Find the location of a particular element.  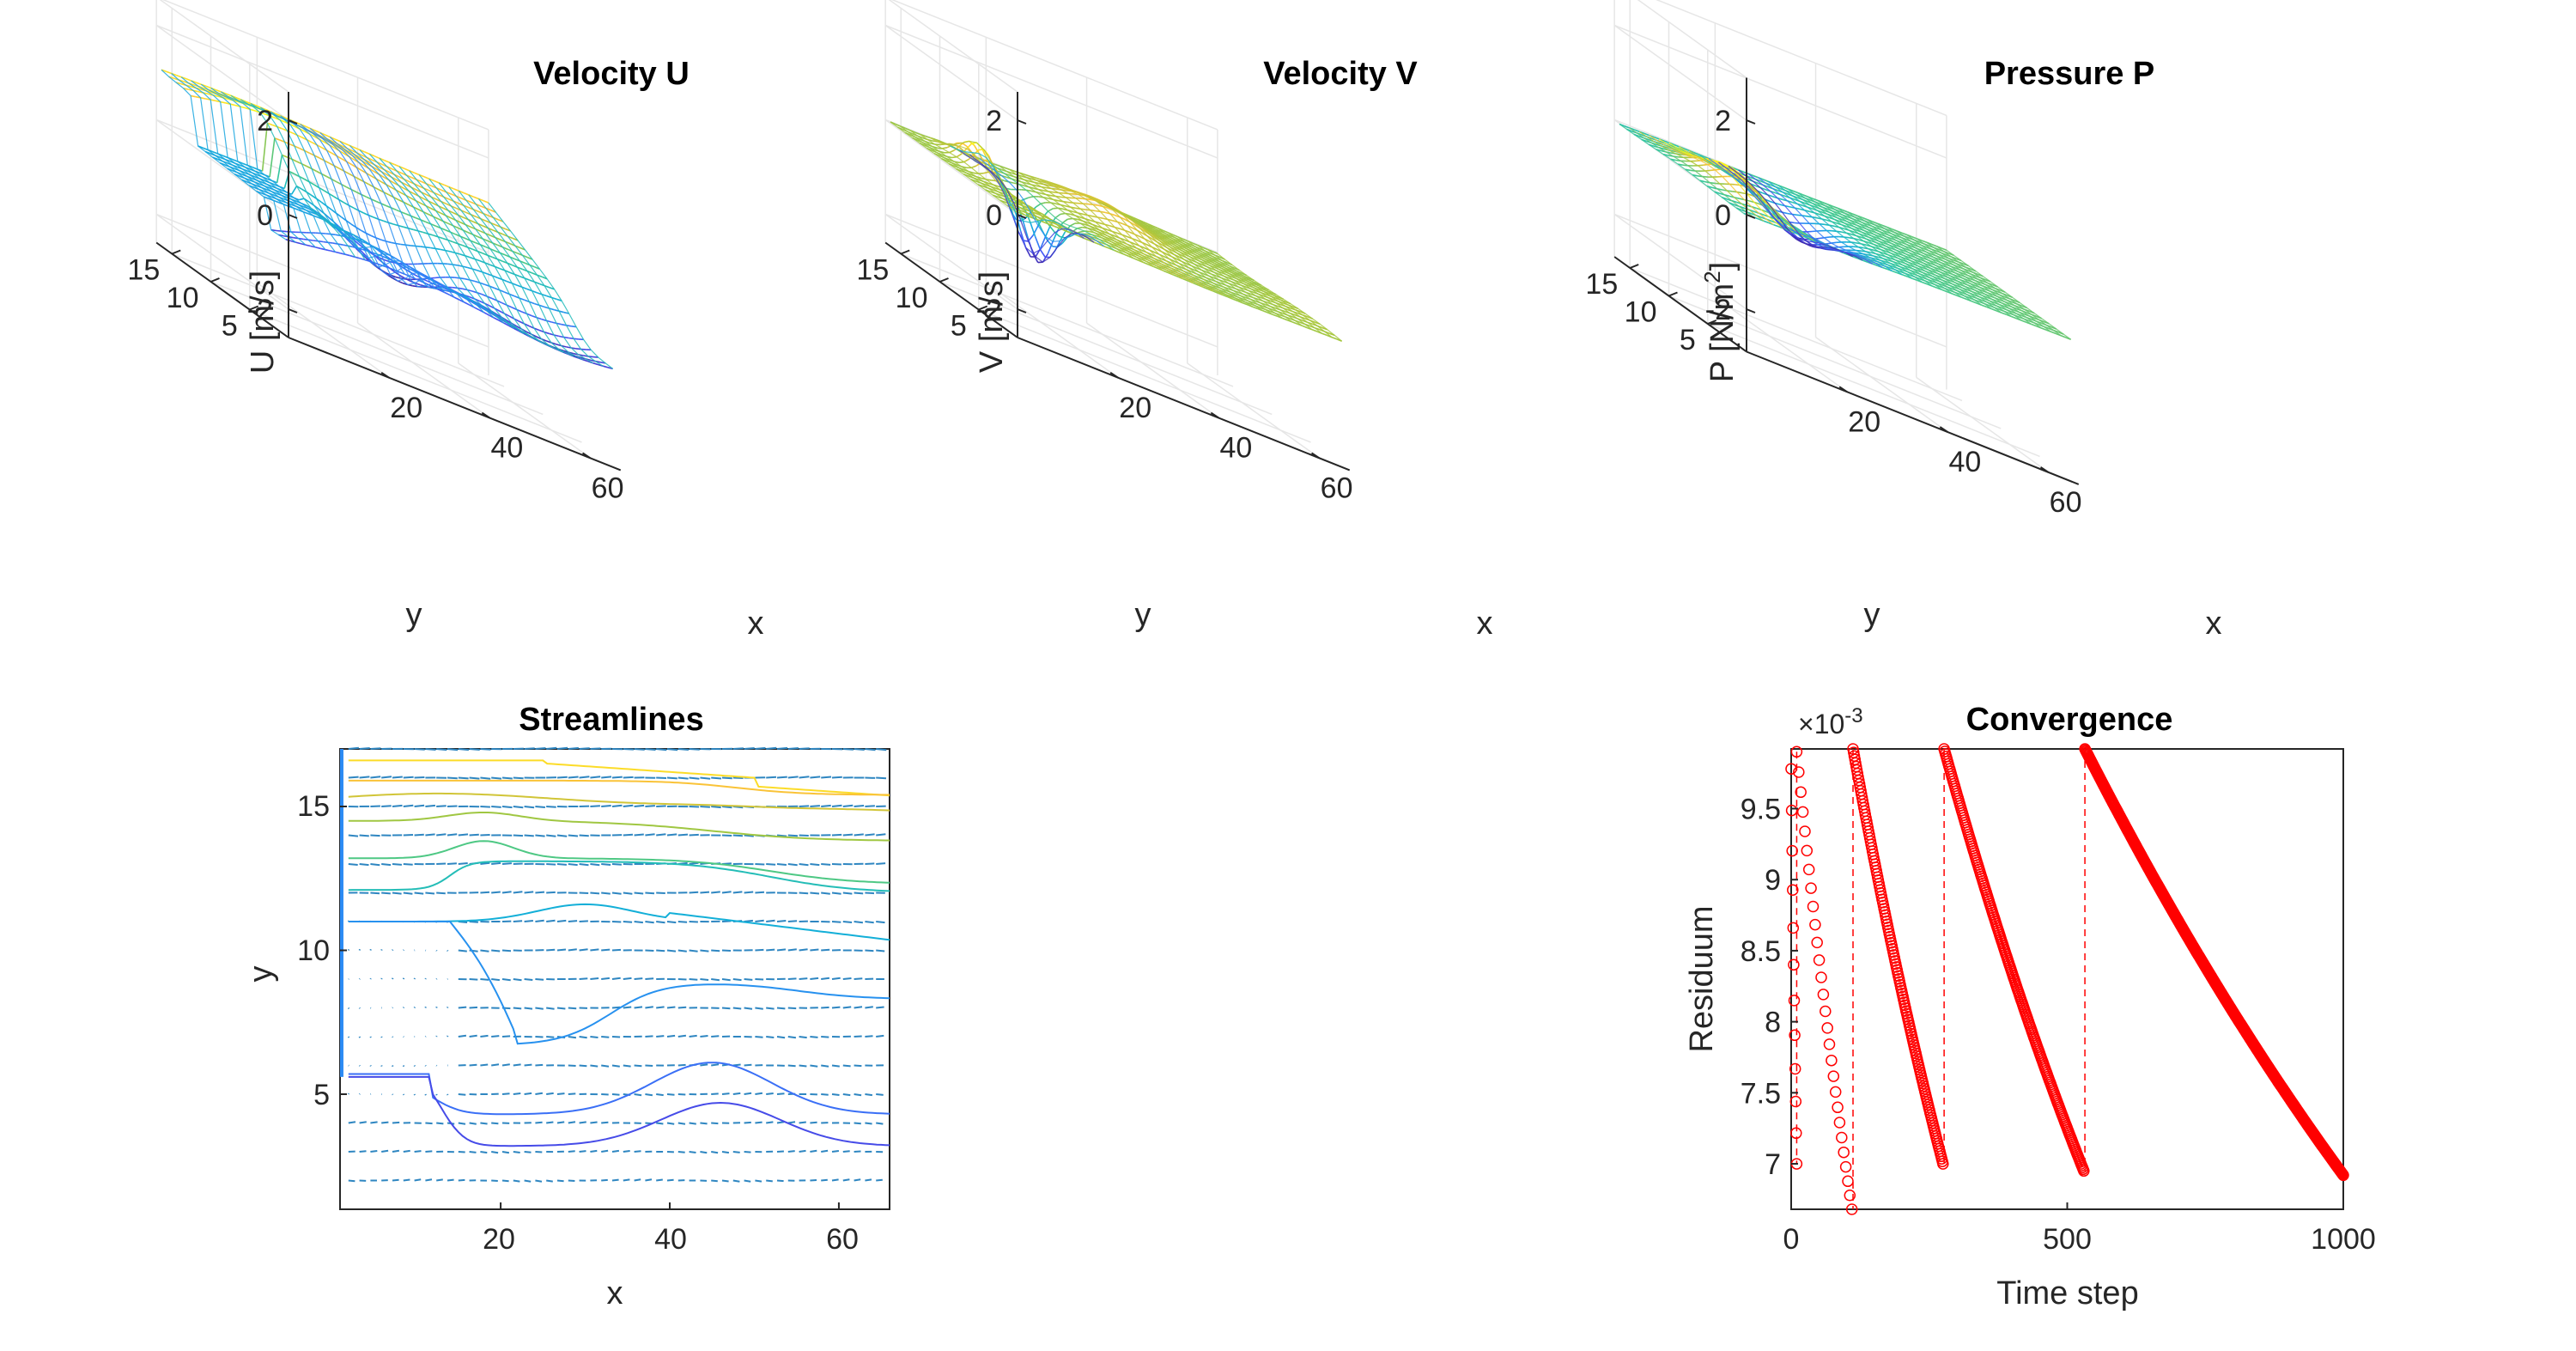

z-tick-mark is located at coordinates (293, 310).